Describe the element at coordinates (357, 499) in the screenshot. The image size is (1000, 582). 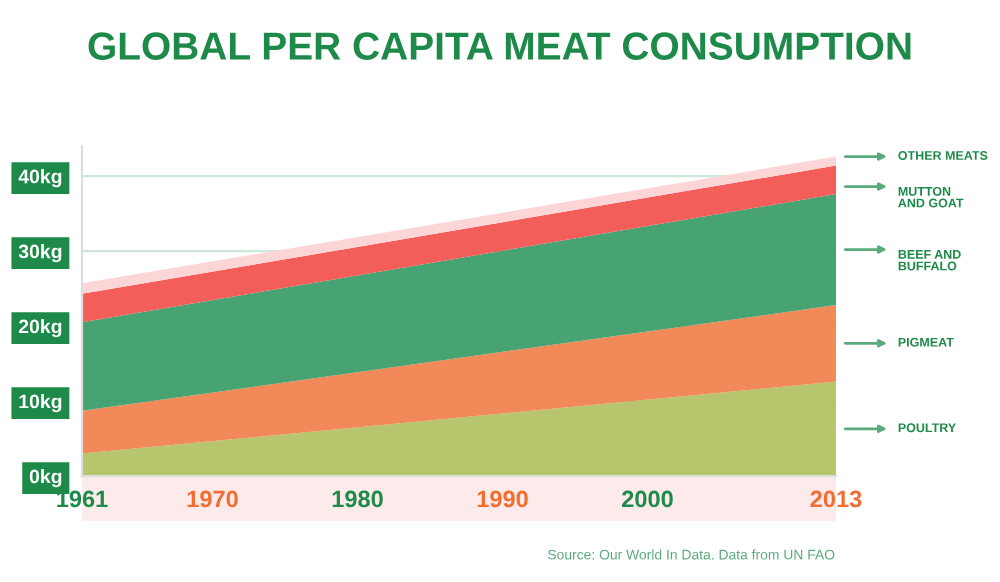
I see `x-tick-label: 1980` at that location.